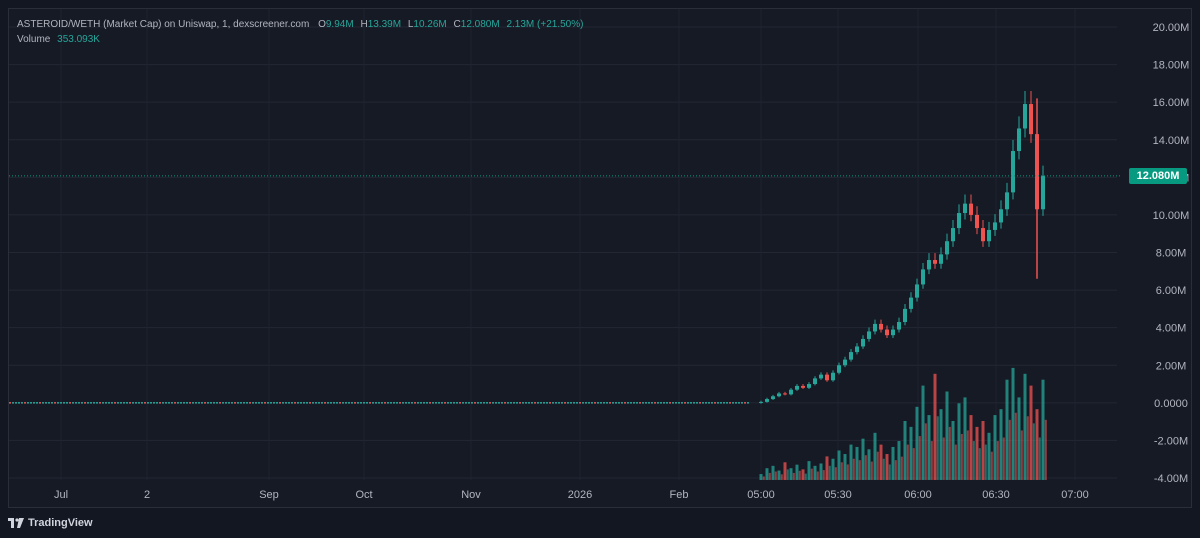 This screenshot has height=538, width=1200. I want to click on x-tick-label: Feb, so click(679, 495).